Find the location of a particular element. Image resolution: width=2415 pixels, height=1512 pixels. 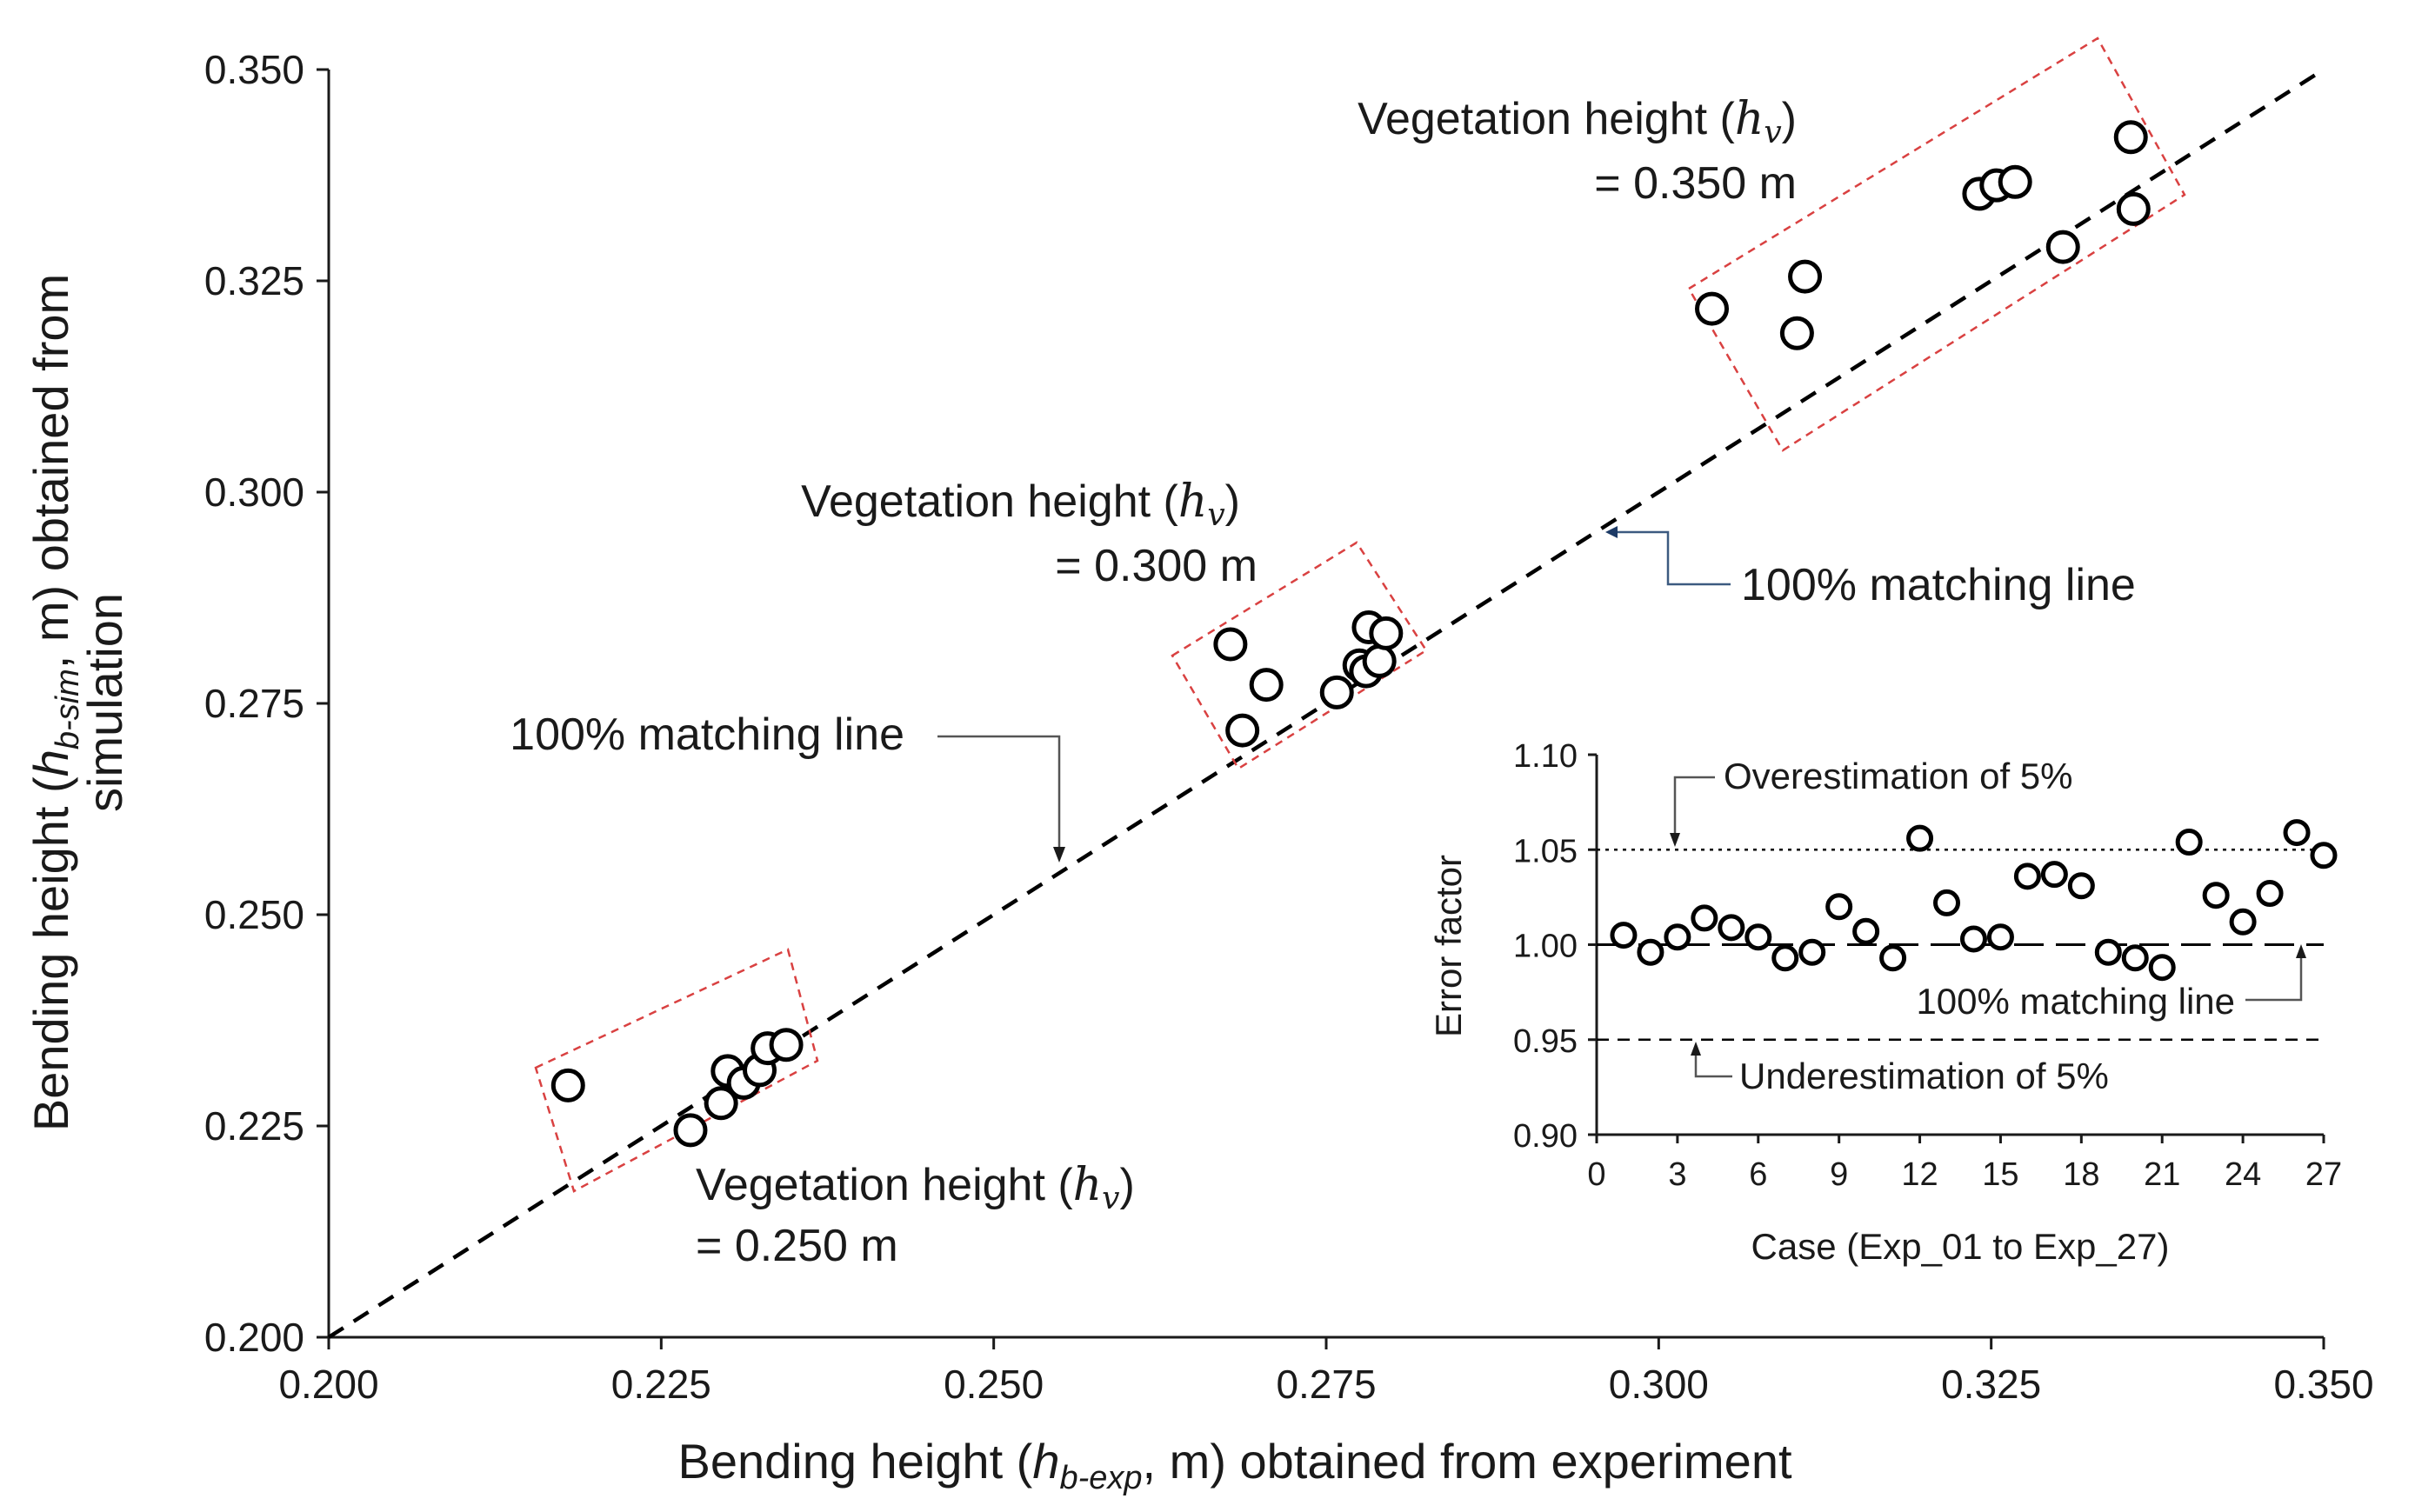

inset-y-tick-label: 1.10 is located at coordinates (1545, 757).